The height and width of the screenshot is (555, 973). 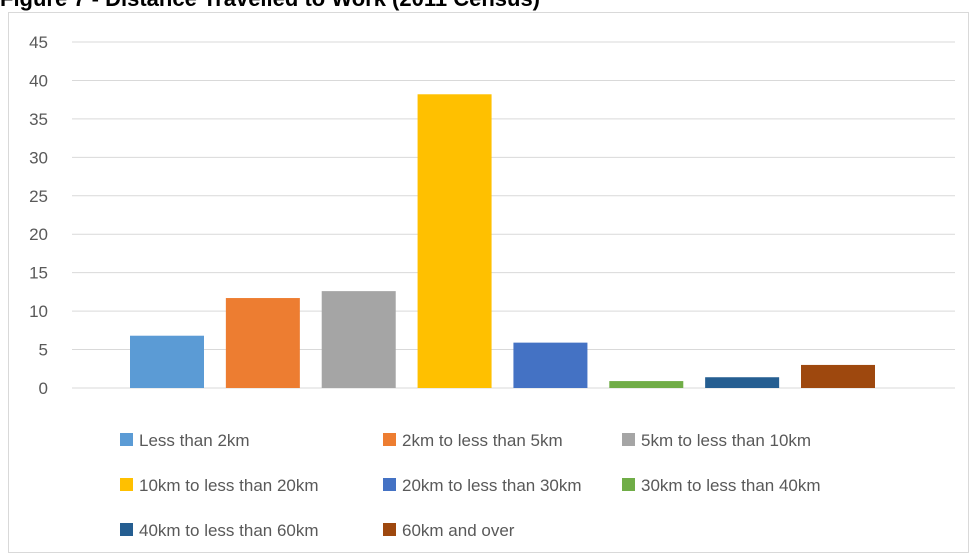 I want to click on y-tick-label: 10, so click(x=38, y=311).